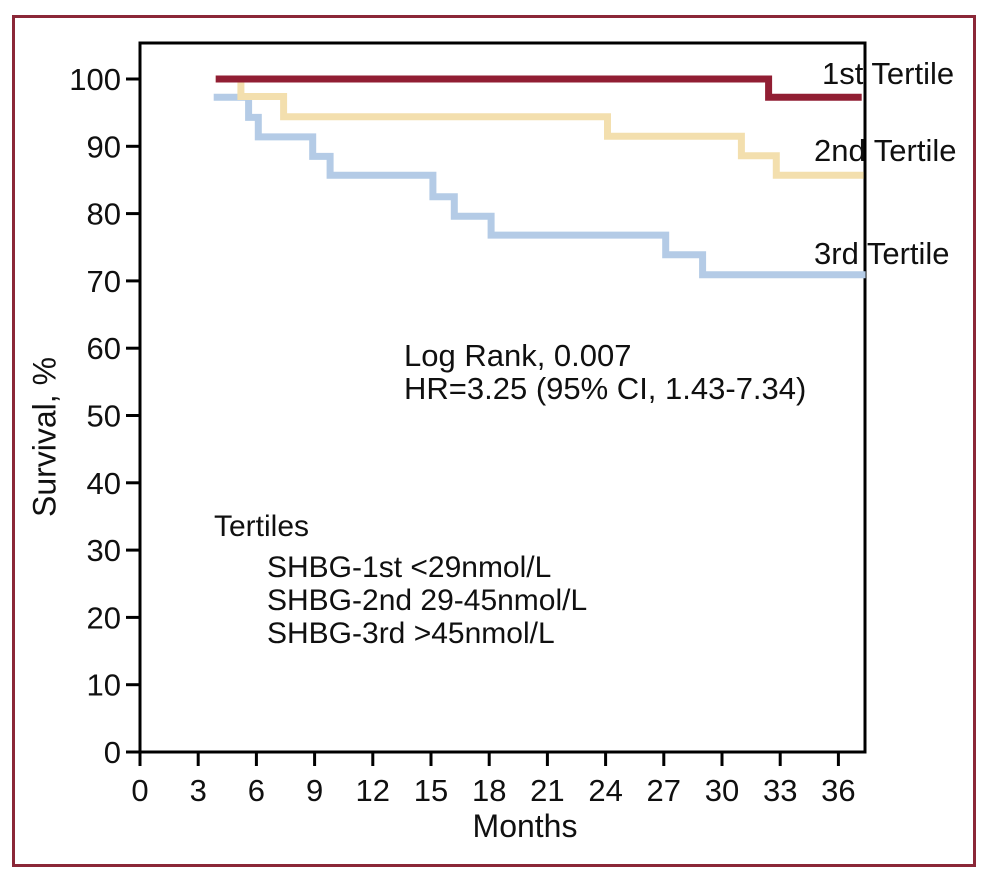  I want to click on x-tick-label: 30, so click(722, 790).